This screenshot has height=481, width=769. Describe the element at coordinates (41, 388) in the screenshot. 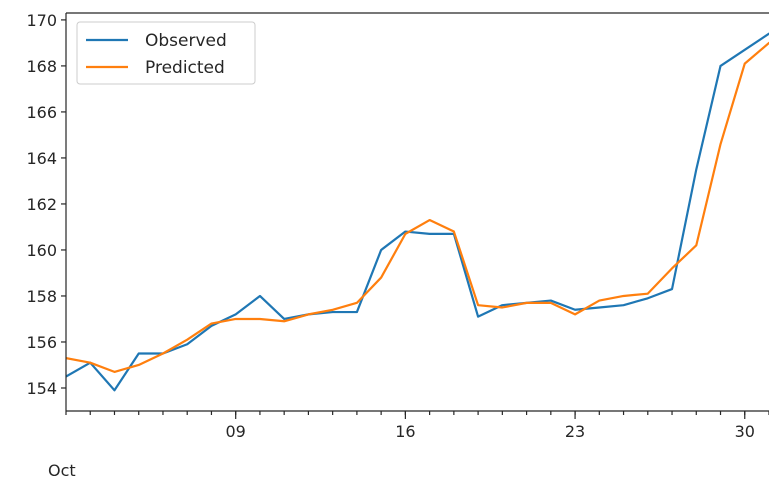

I see `y-tick-label: 154` at that location.